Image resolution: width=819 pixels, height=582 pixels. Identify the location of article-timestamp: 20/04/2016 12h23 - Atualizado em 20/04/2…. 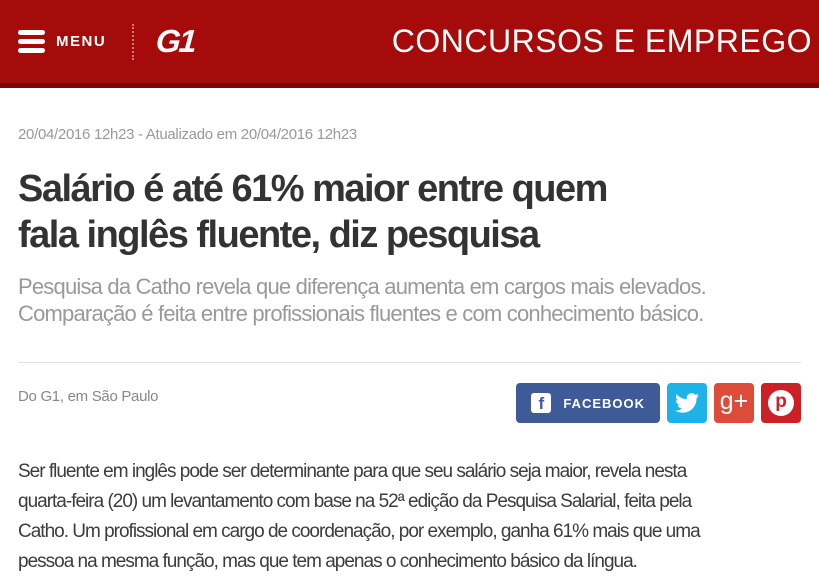
(187, 134).